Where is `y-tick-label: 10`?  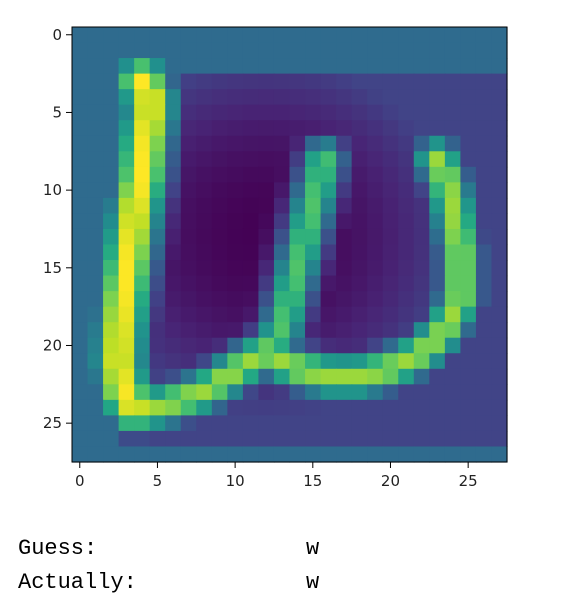
y-tick-label: 10 is located at coordinates (52, 190).